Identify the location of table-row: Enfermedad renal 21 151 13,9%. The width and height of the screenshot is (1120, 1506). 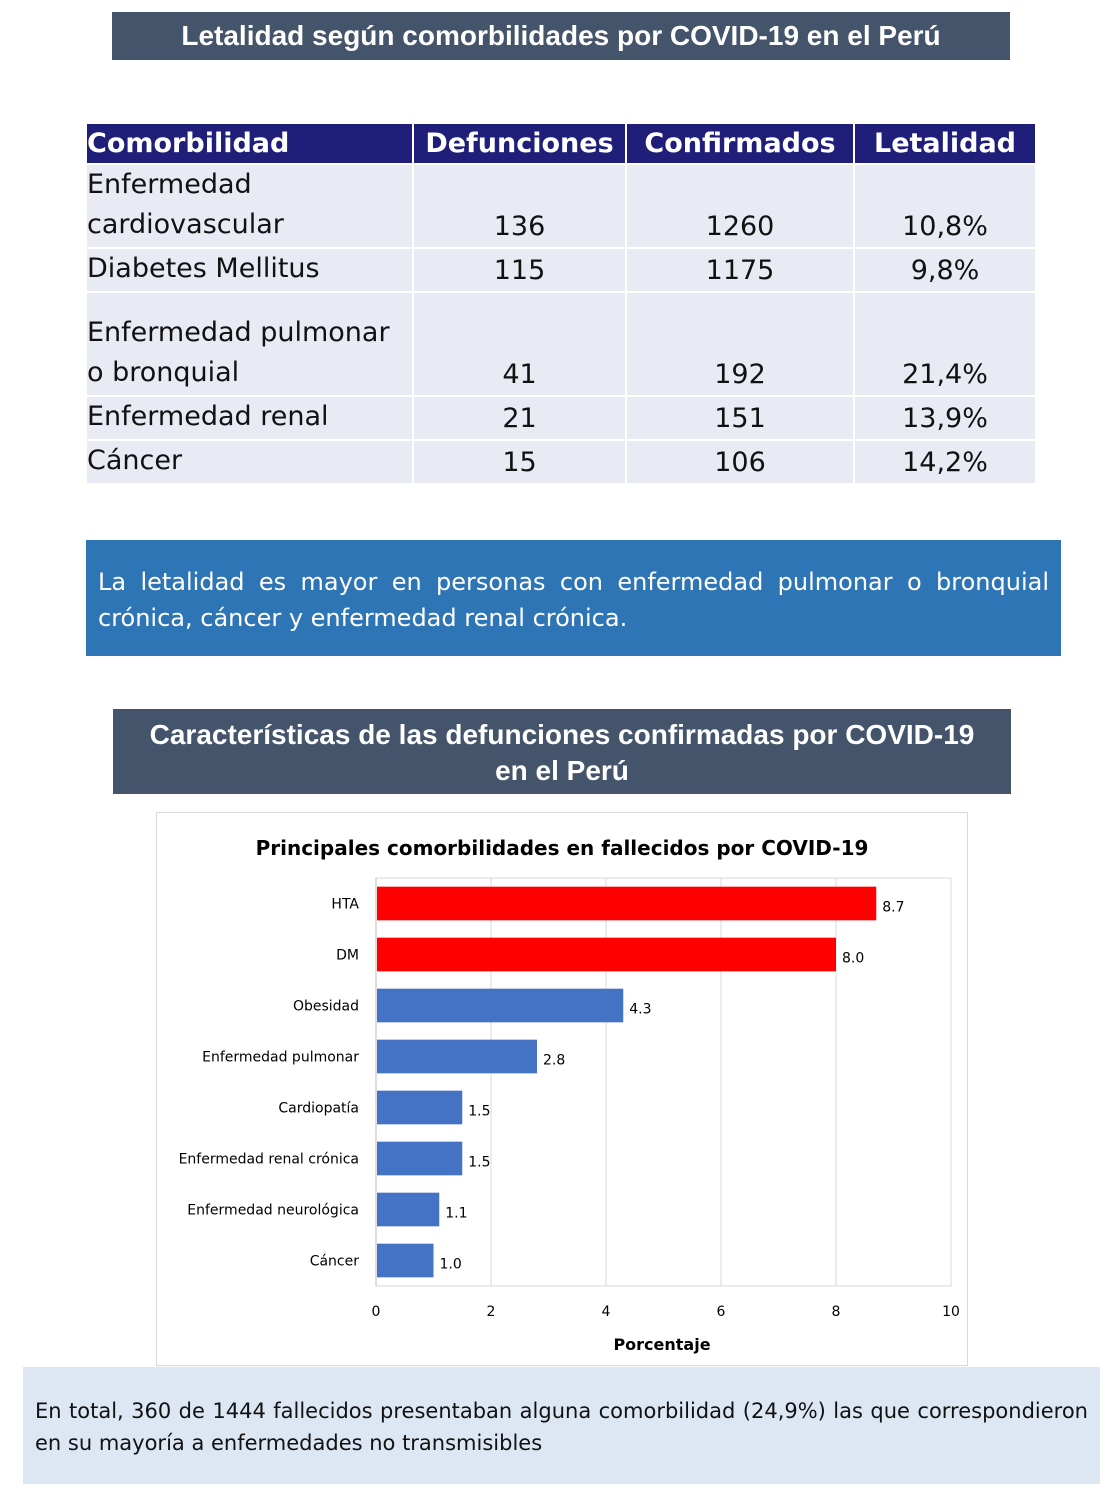
(561, 417).